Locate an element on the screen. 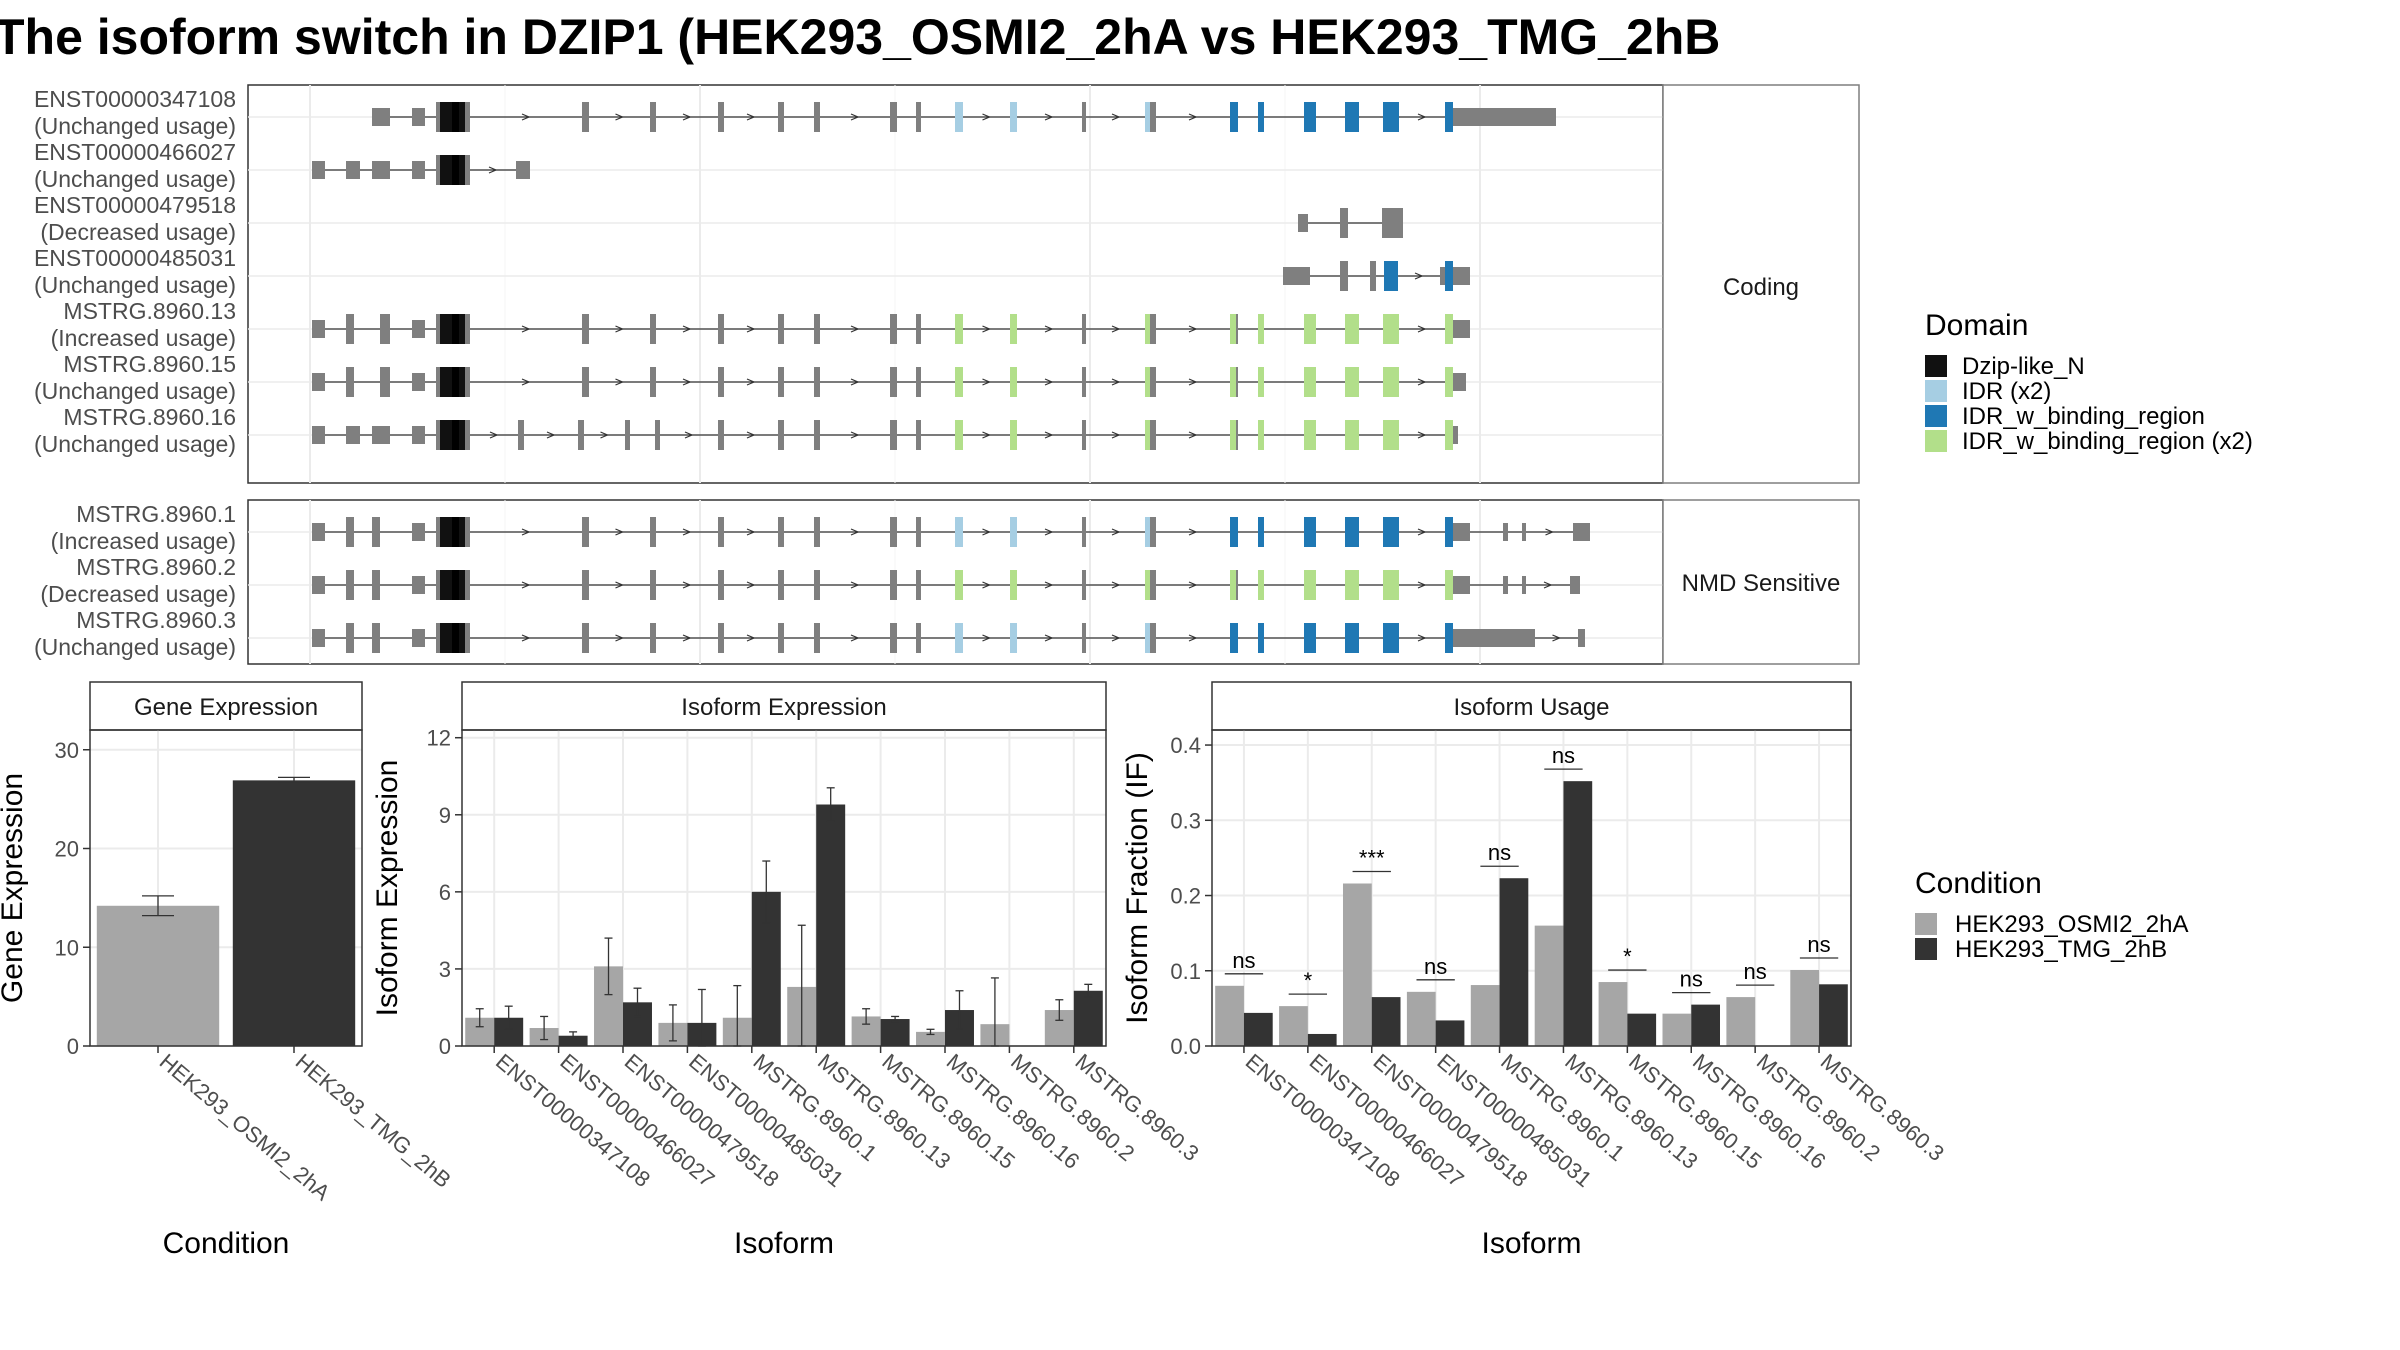 The width and height of the screenshot is (2400, 1350). y-axis-title: Gene Expression is located at coordinates (14, 888).